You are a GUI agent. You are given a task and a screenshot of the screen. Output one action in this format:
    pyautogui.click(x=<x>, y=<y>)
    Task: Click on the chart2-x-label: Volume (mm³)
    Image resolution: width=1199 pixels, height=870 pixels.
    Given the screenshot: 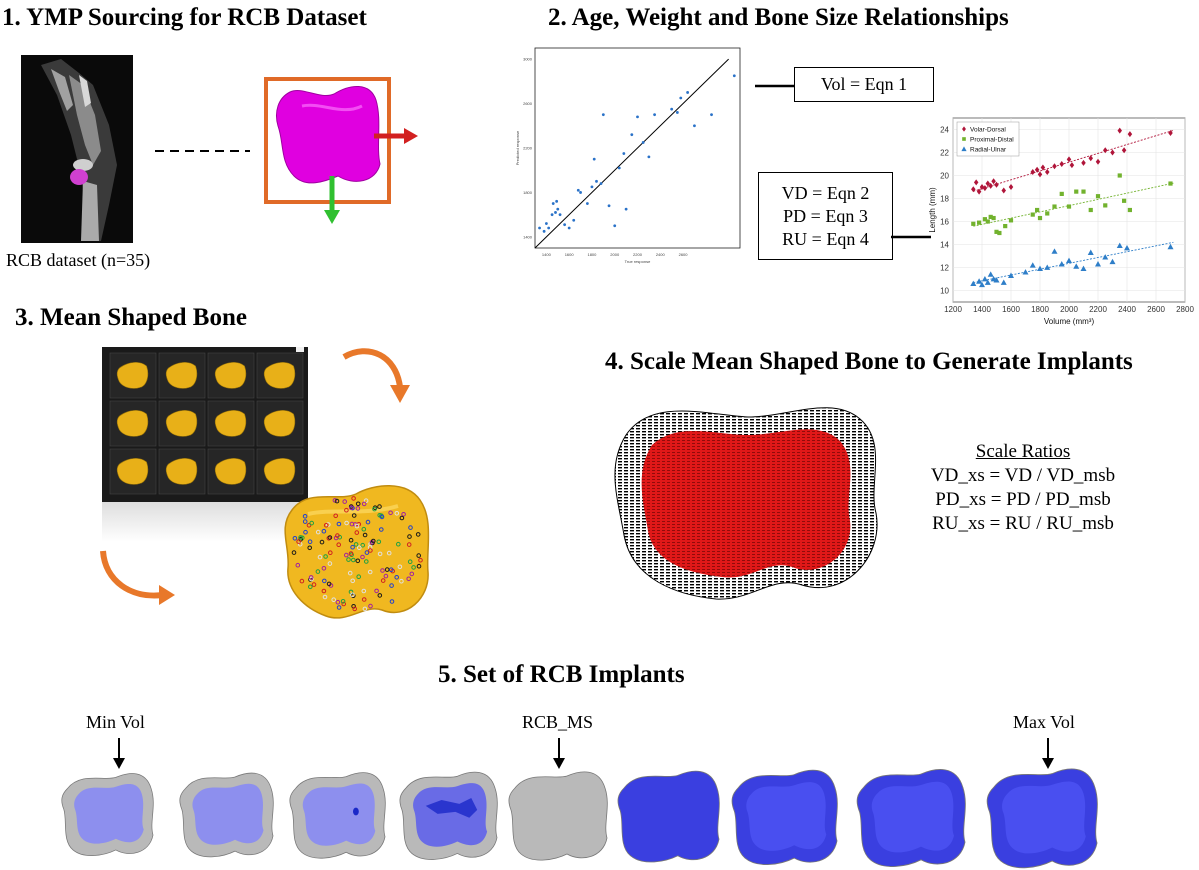 What is the action you would take?
    pyautogui.click(x=1069, y=321)
    